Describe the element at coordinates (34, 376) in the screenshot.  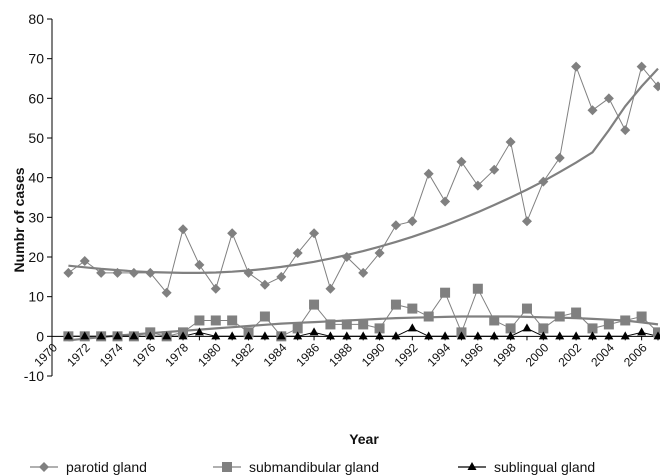
I see `y-tick-label: -10` at that location.